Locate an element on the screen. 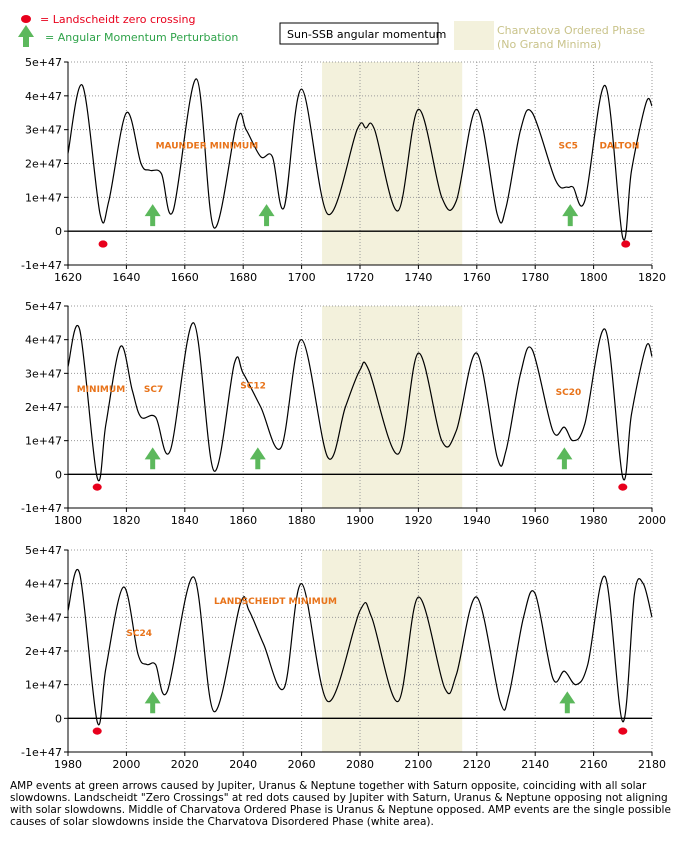  x-tick-label: 1620 is located at coordinates (68, 277).